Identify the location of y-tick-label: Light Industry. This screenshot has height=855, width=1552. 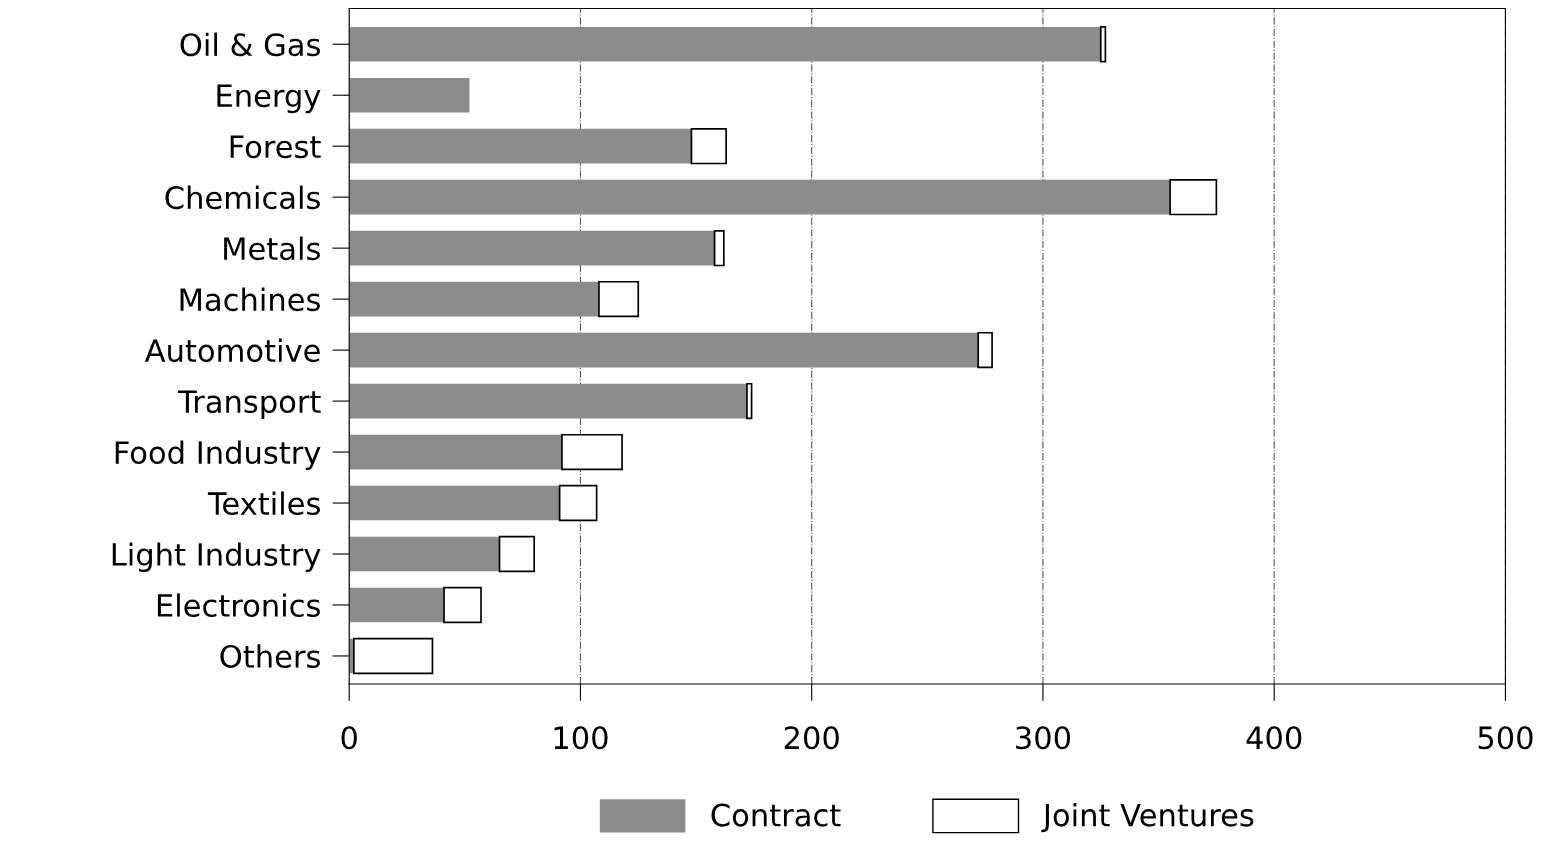
(216, 557).